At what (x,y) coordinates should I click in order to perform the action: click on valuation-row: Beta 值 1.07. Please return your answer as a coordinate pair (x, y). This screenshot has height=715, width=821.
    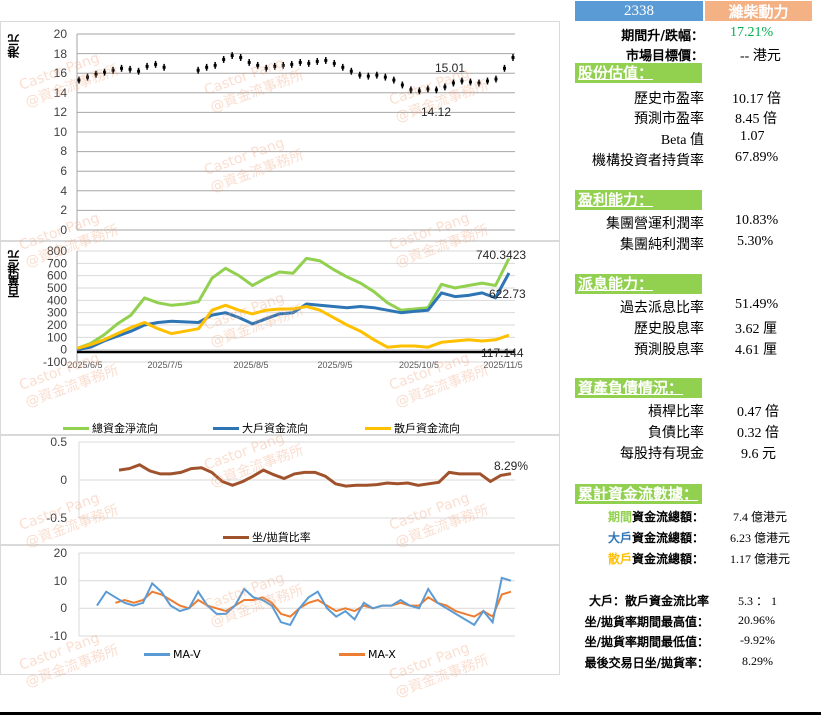
    Looking at the image, I should click on (712, 138).